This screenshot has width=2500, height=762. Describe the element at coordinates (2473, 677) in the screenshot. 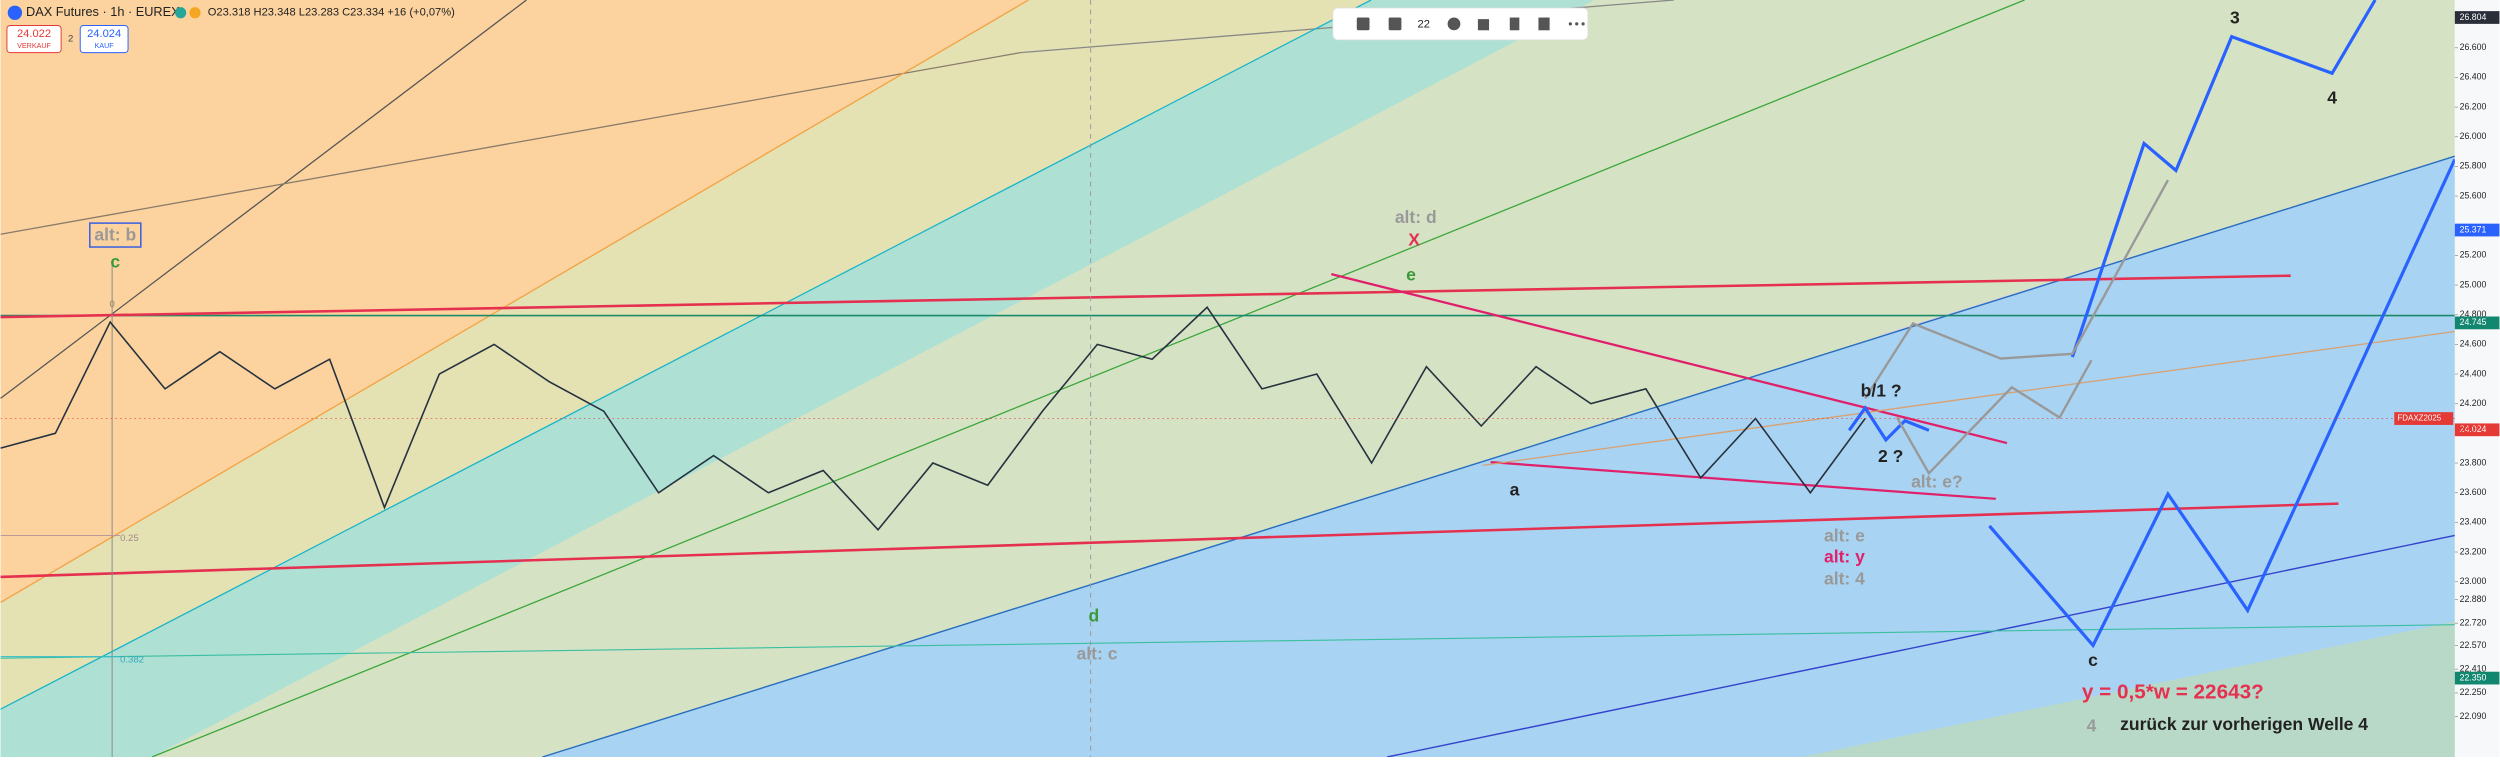

I see `price-marker-label: 22.350` at that location.